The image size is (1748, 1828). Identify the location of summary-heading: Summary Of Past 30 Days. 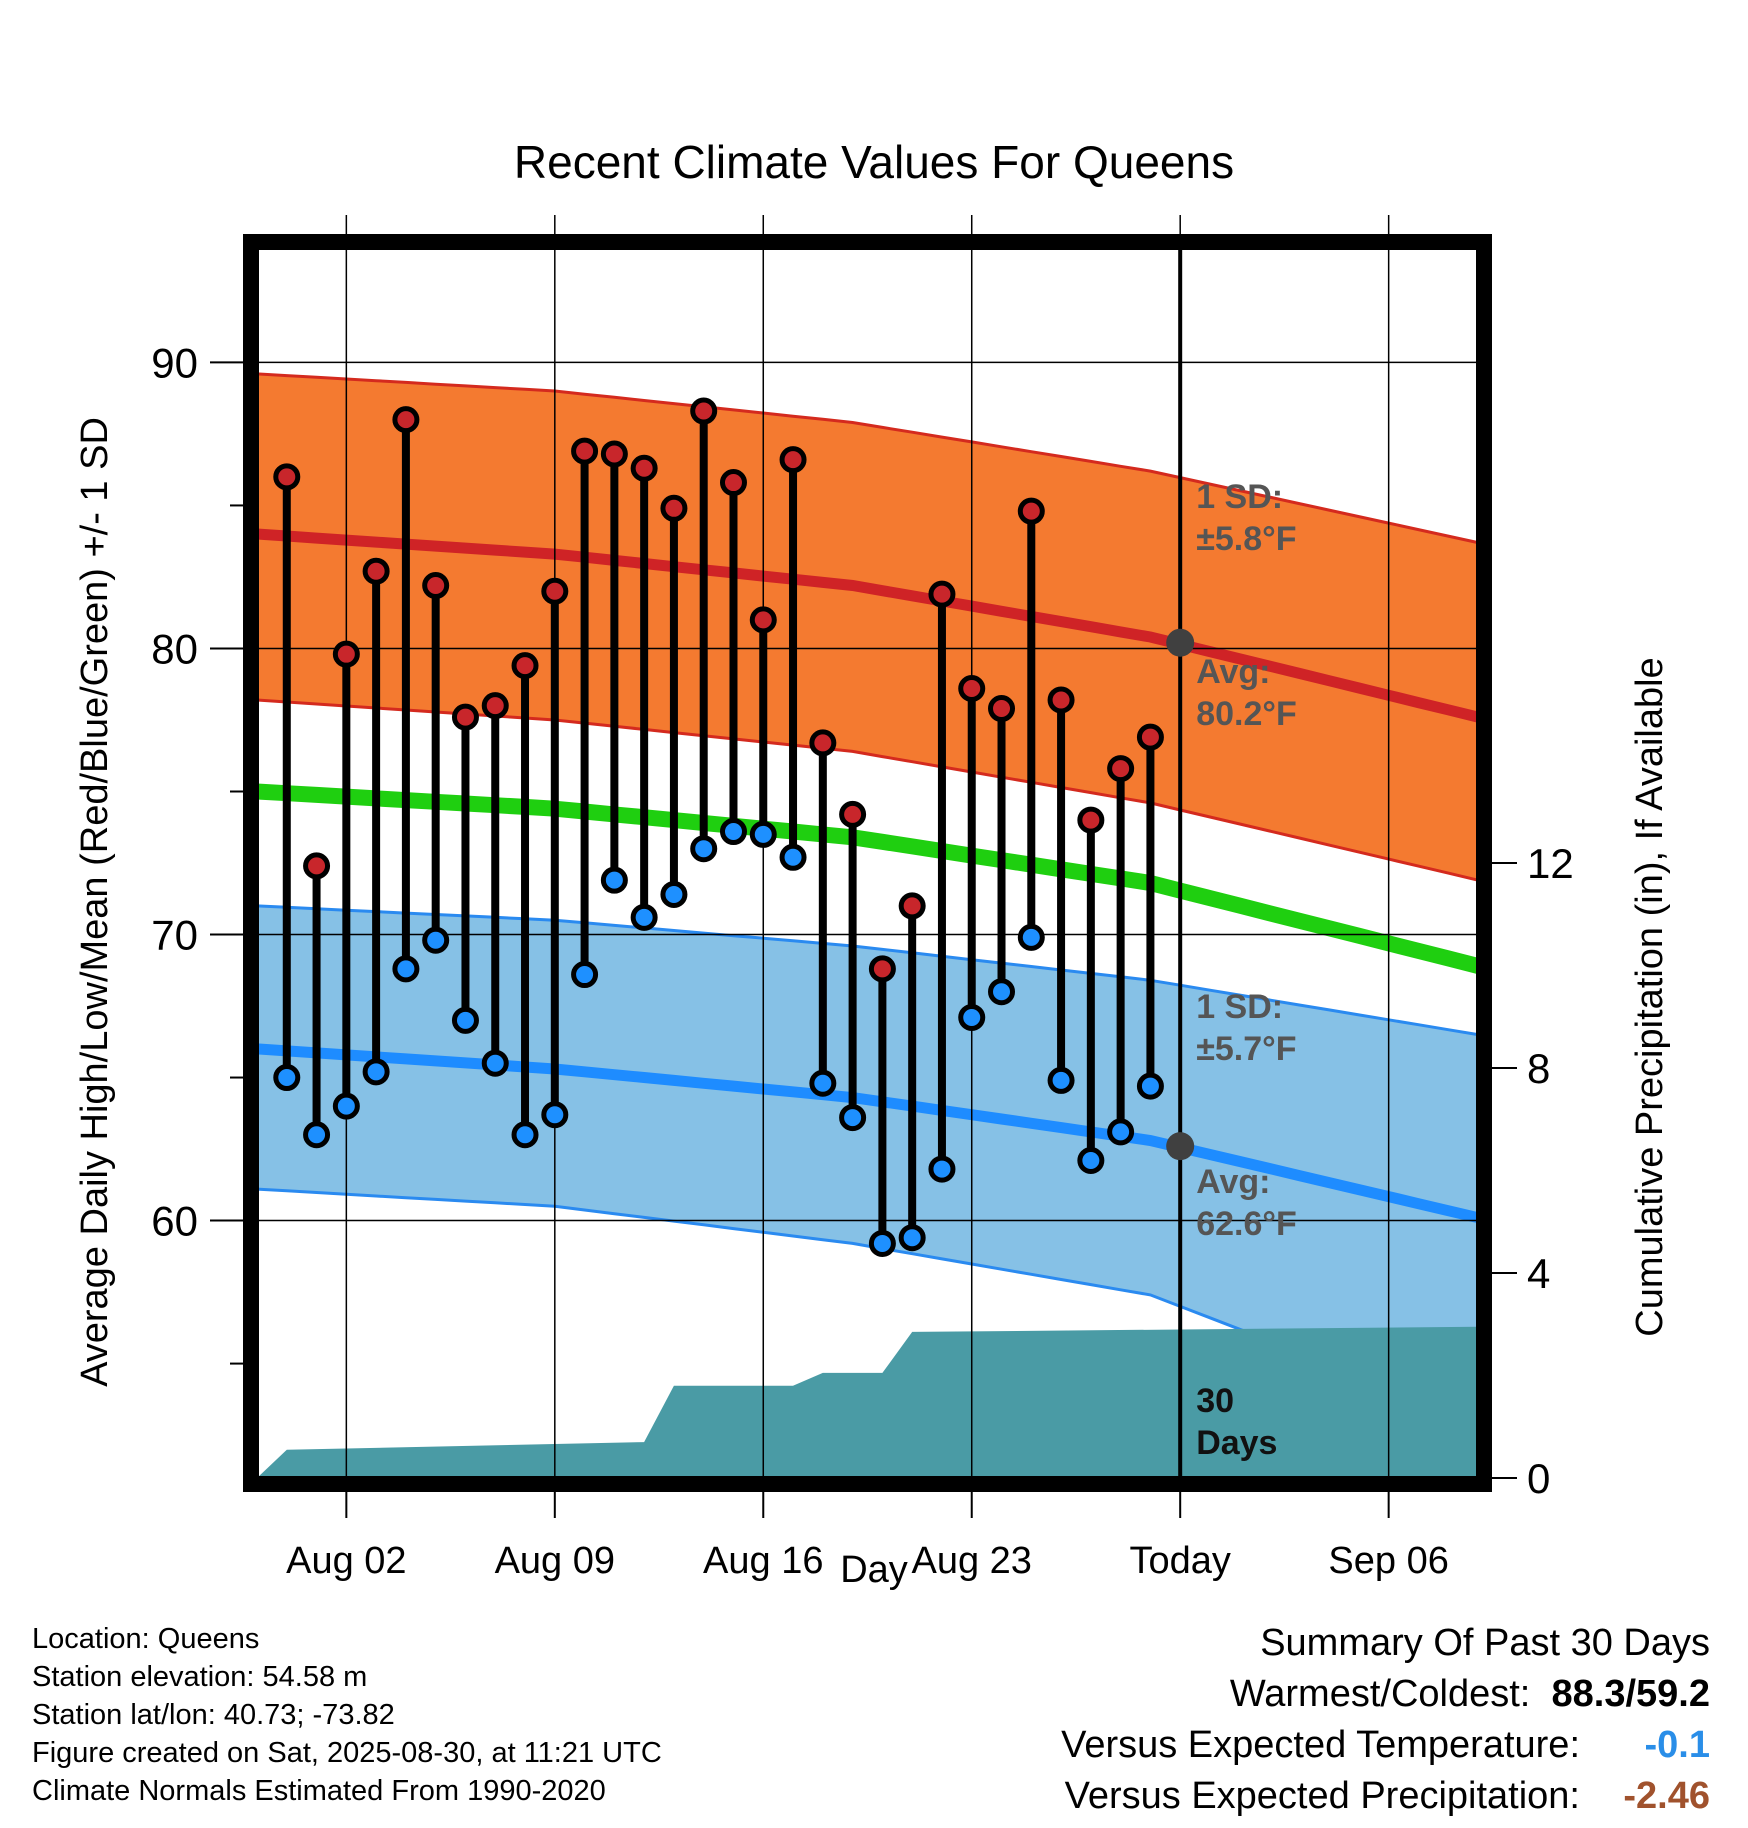
(1485, 1643).